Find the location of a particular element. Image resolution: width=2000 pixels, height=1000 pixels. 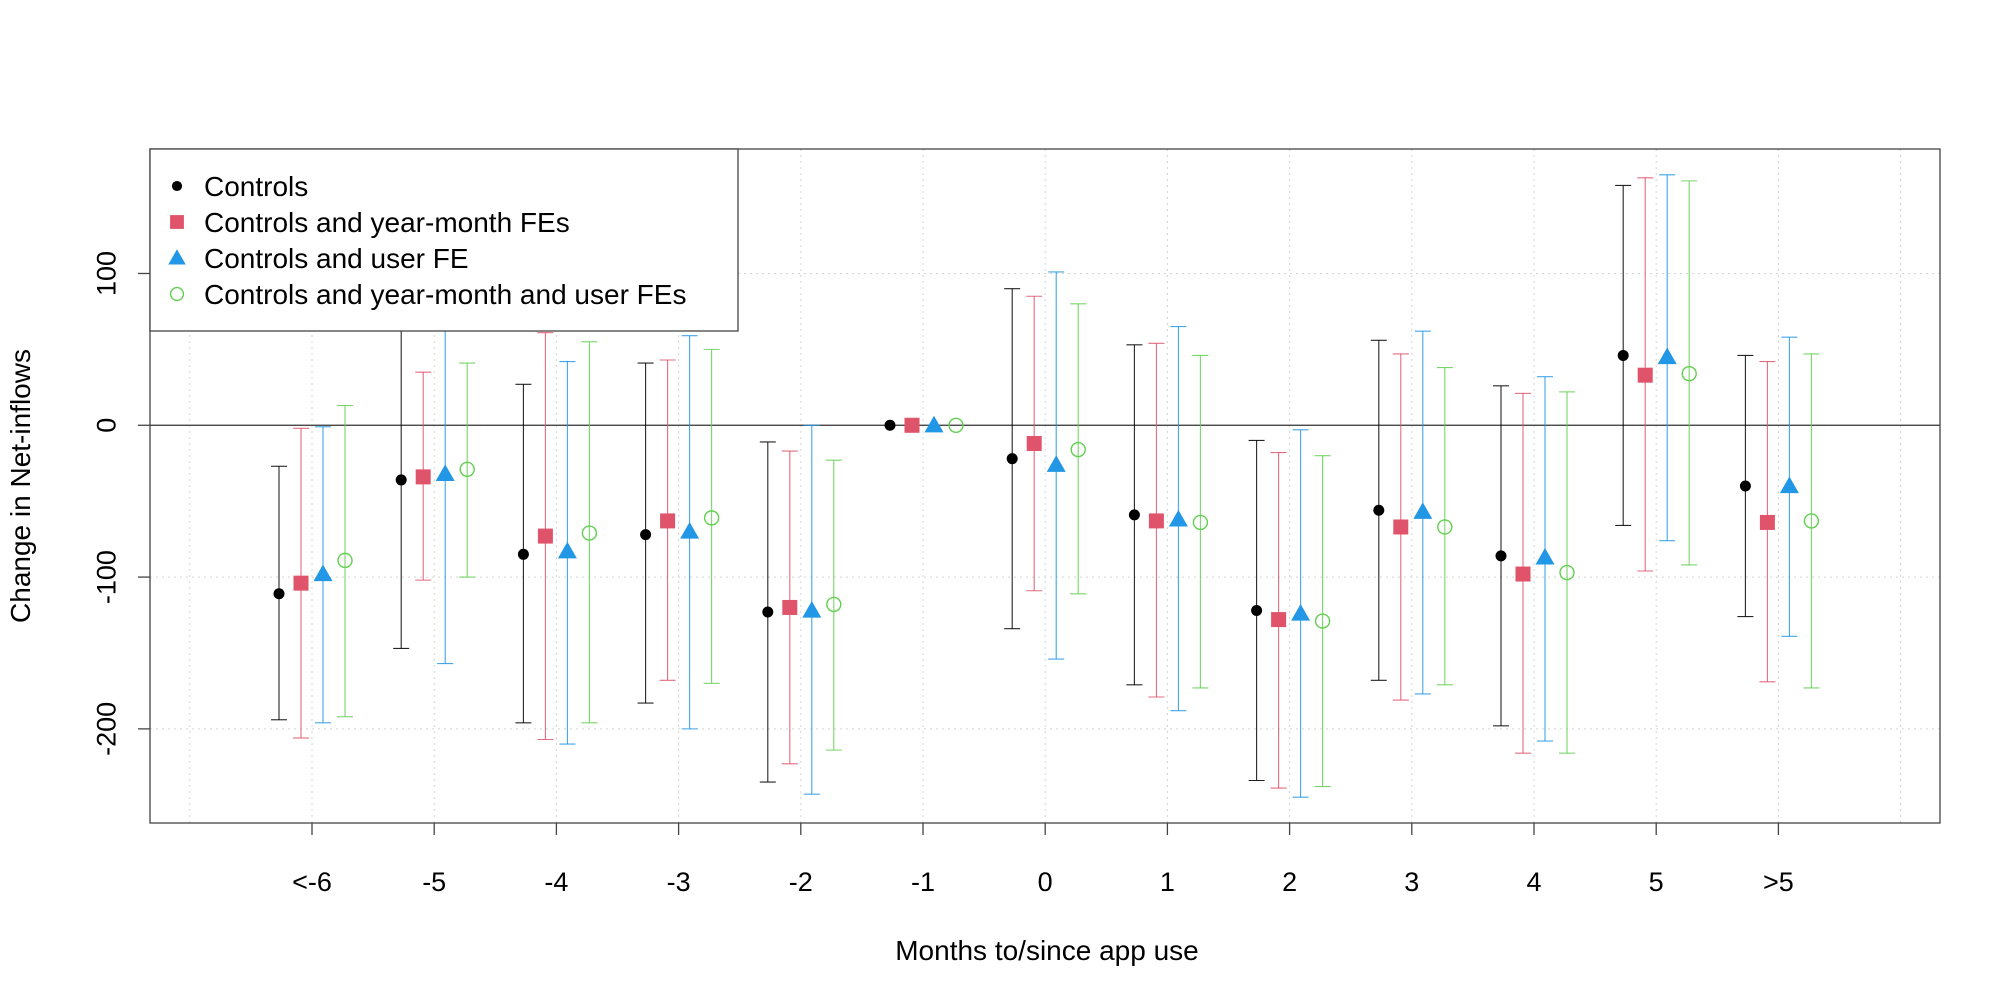

legend-label: Controls and year-month FEs is located at coordinates (387, 222).